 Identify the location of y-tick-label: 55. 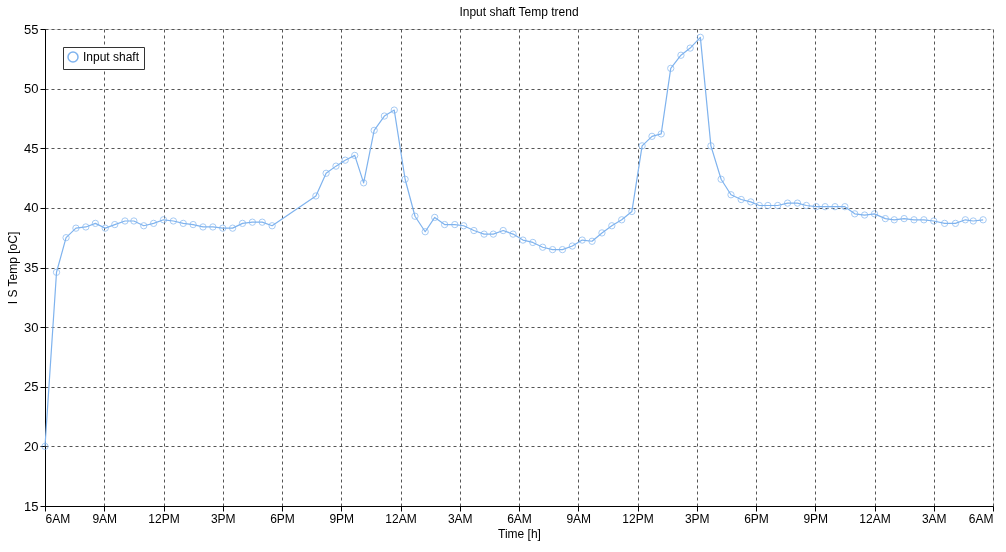
(31, 29).